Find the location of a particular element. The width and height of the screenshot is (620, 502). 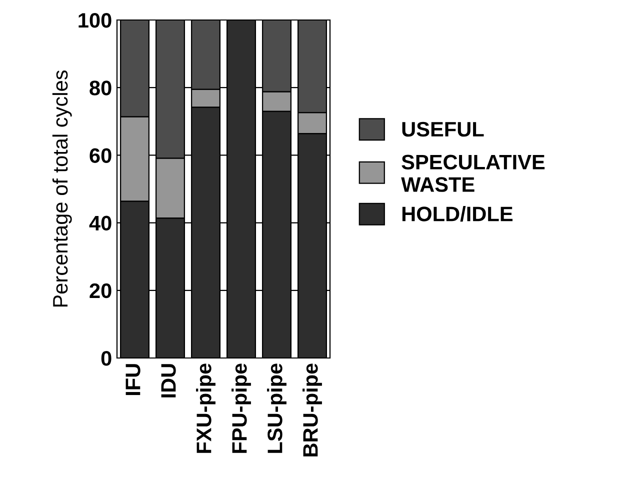

x-tick-label: IFU is located at coordinates (133, 380).